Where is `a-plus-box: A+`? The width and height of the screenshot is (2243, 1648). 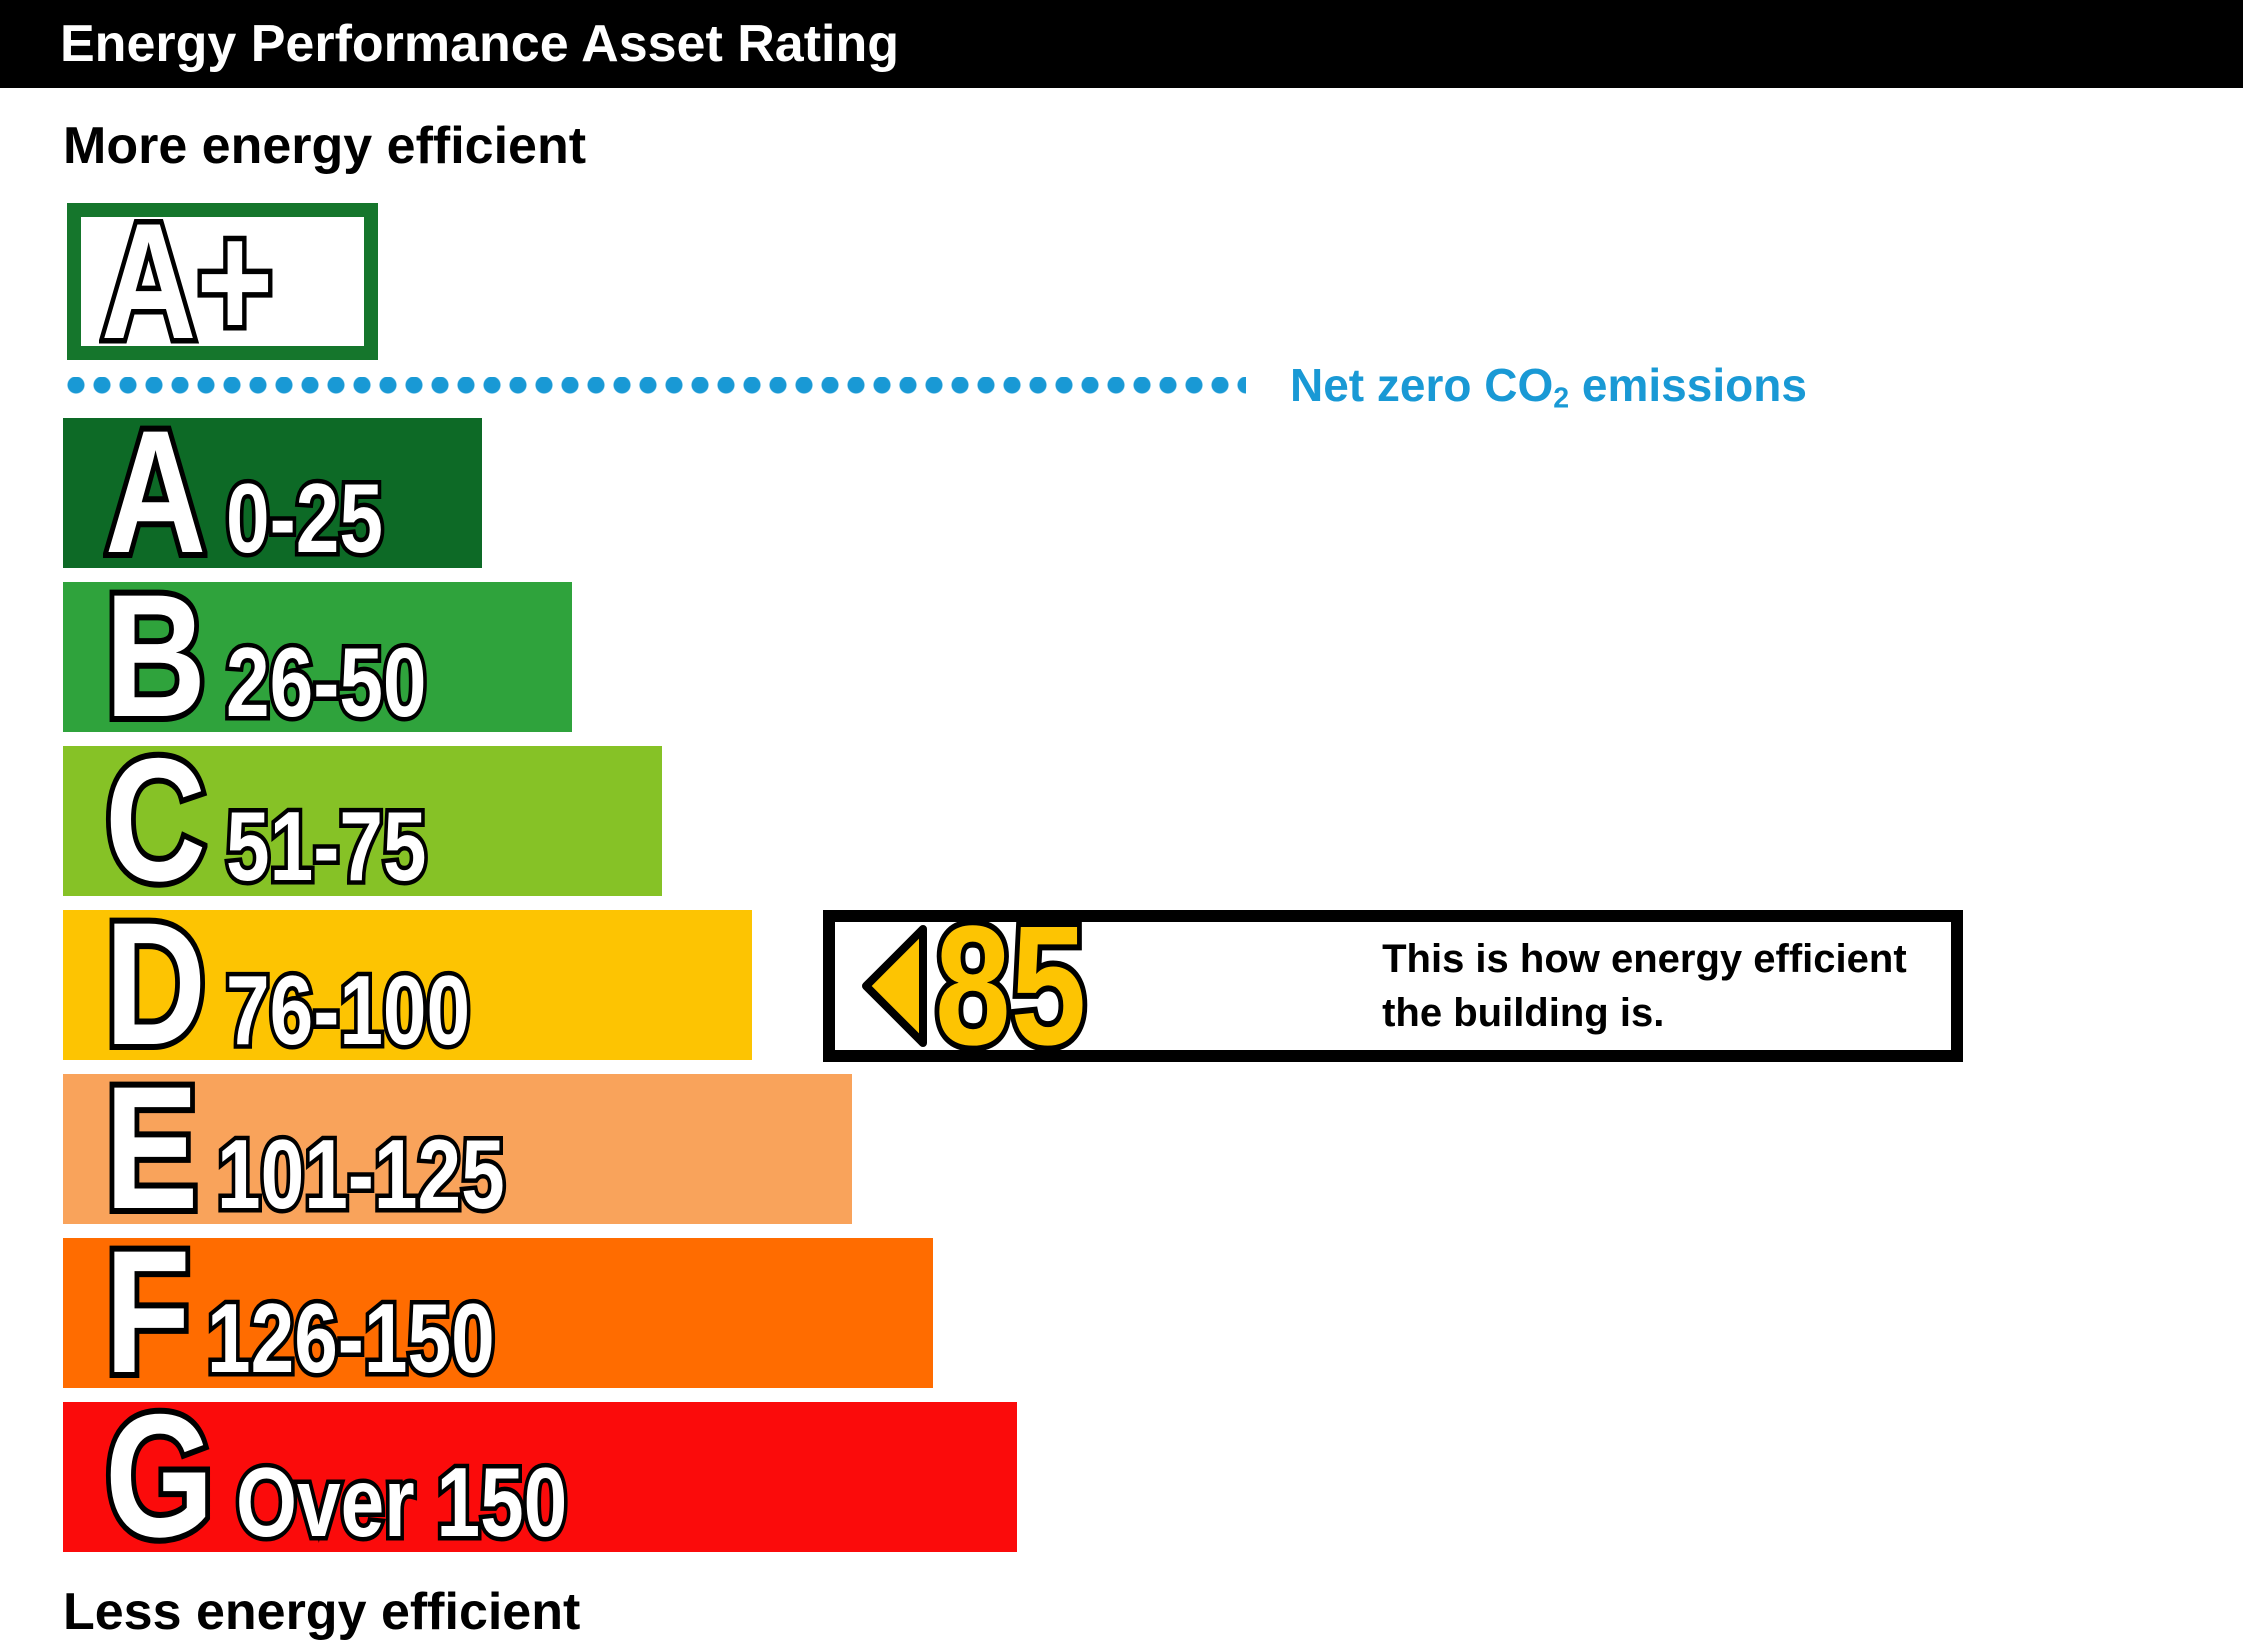
a-plus-box: A+ is located at coordinates (222, 281).